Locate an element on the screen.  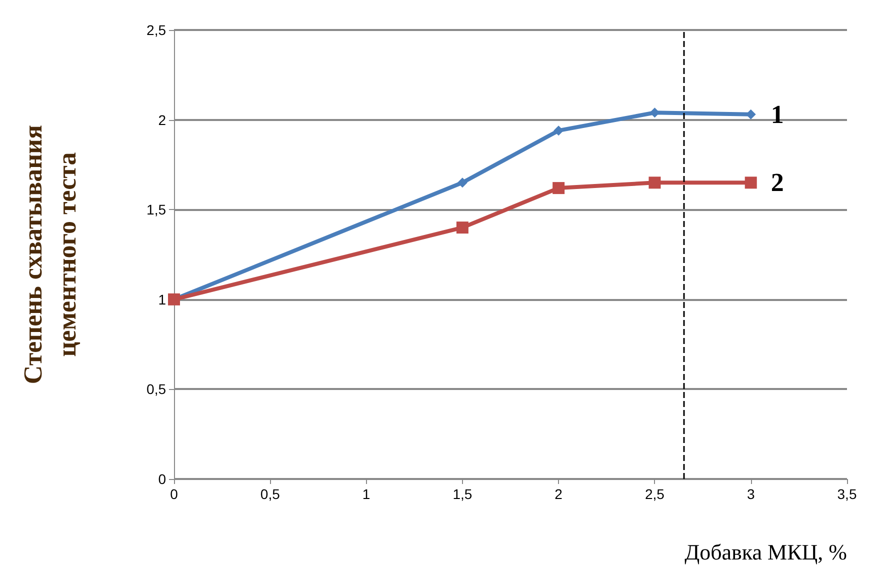
y-tick-label: 2 is located at coordinates (162, 120).